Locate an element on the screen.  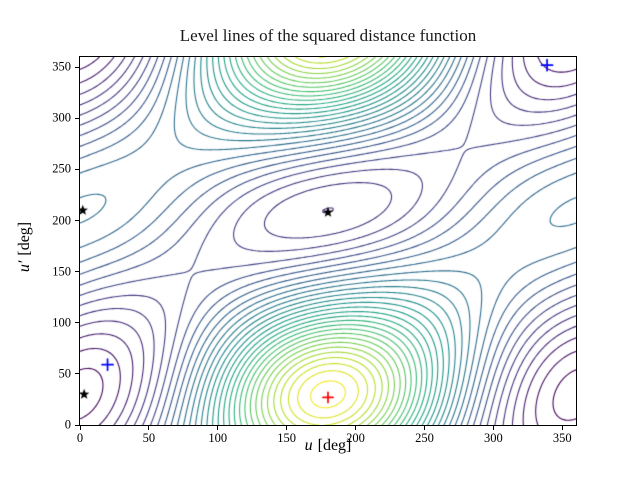
x-tick-label: 50 is located at coordinates (149, 438).